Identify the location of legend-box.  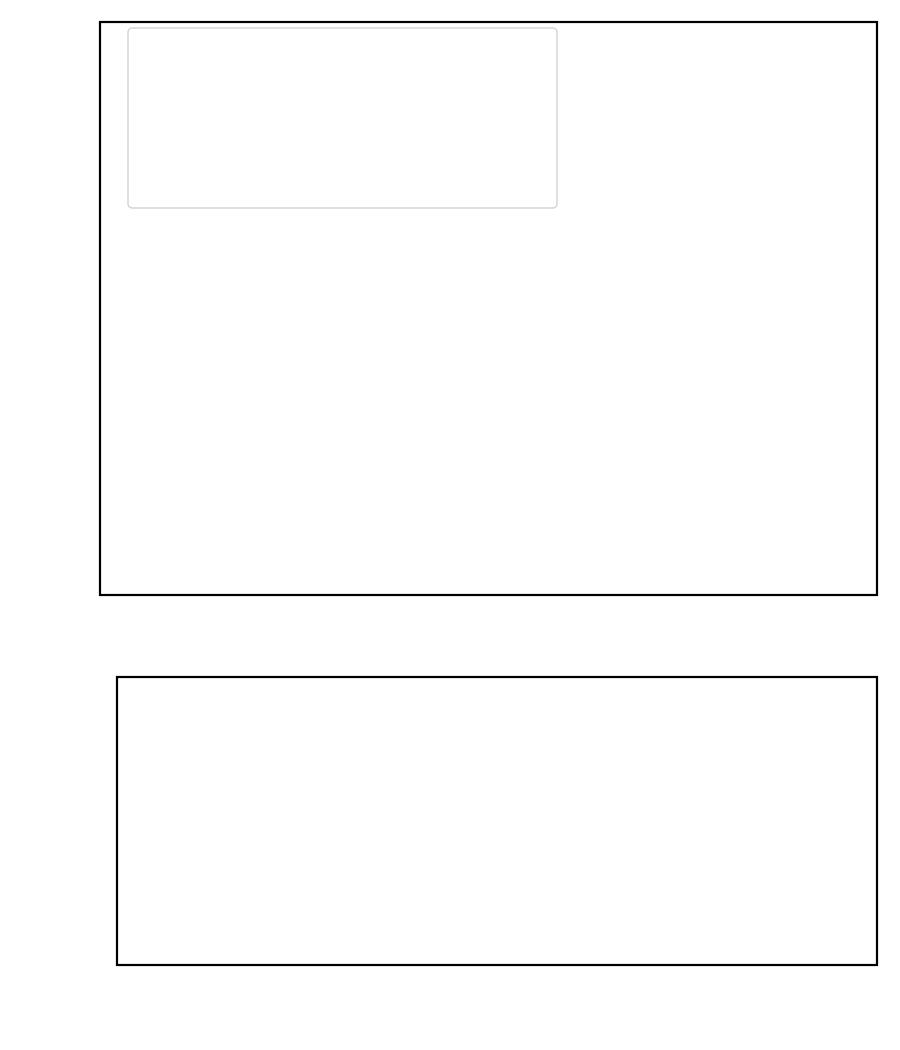
(342, 118).